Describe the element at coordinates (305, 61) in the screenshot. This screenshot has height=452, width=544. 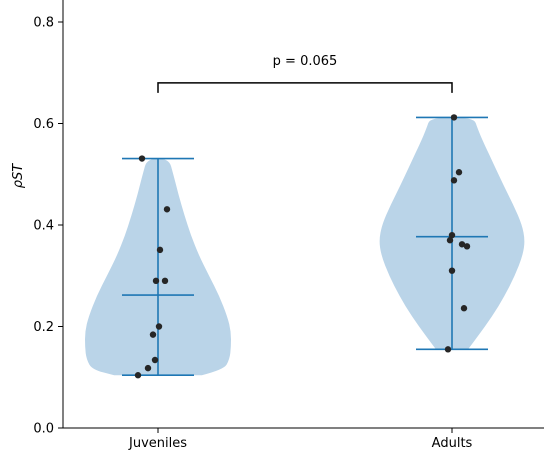
I see `p-value-label: p = 0.065` at that location.